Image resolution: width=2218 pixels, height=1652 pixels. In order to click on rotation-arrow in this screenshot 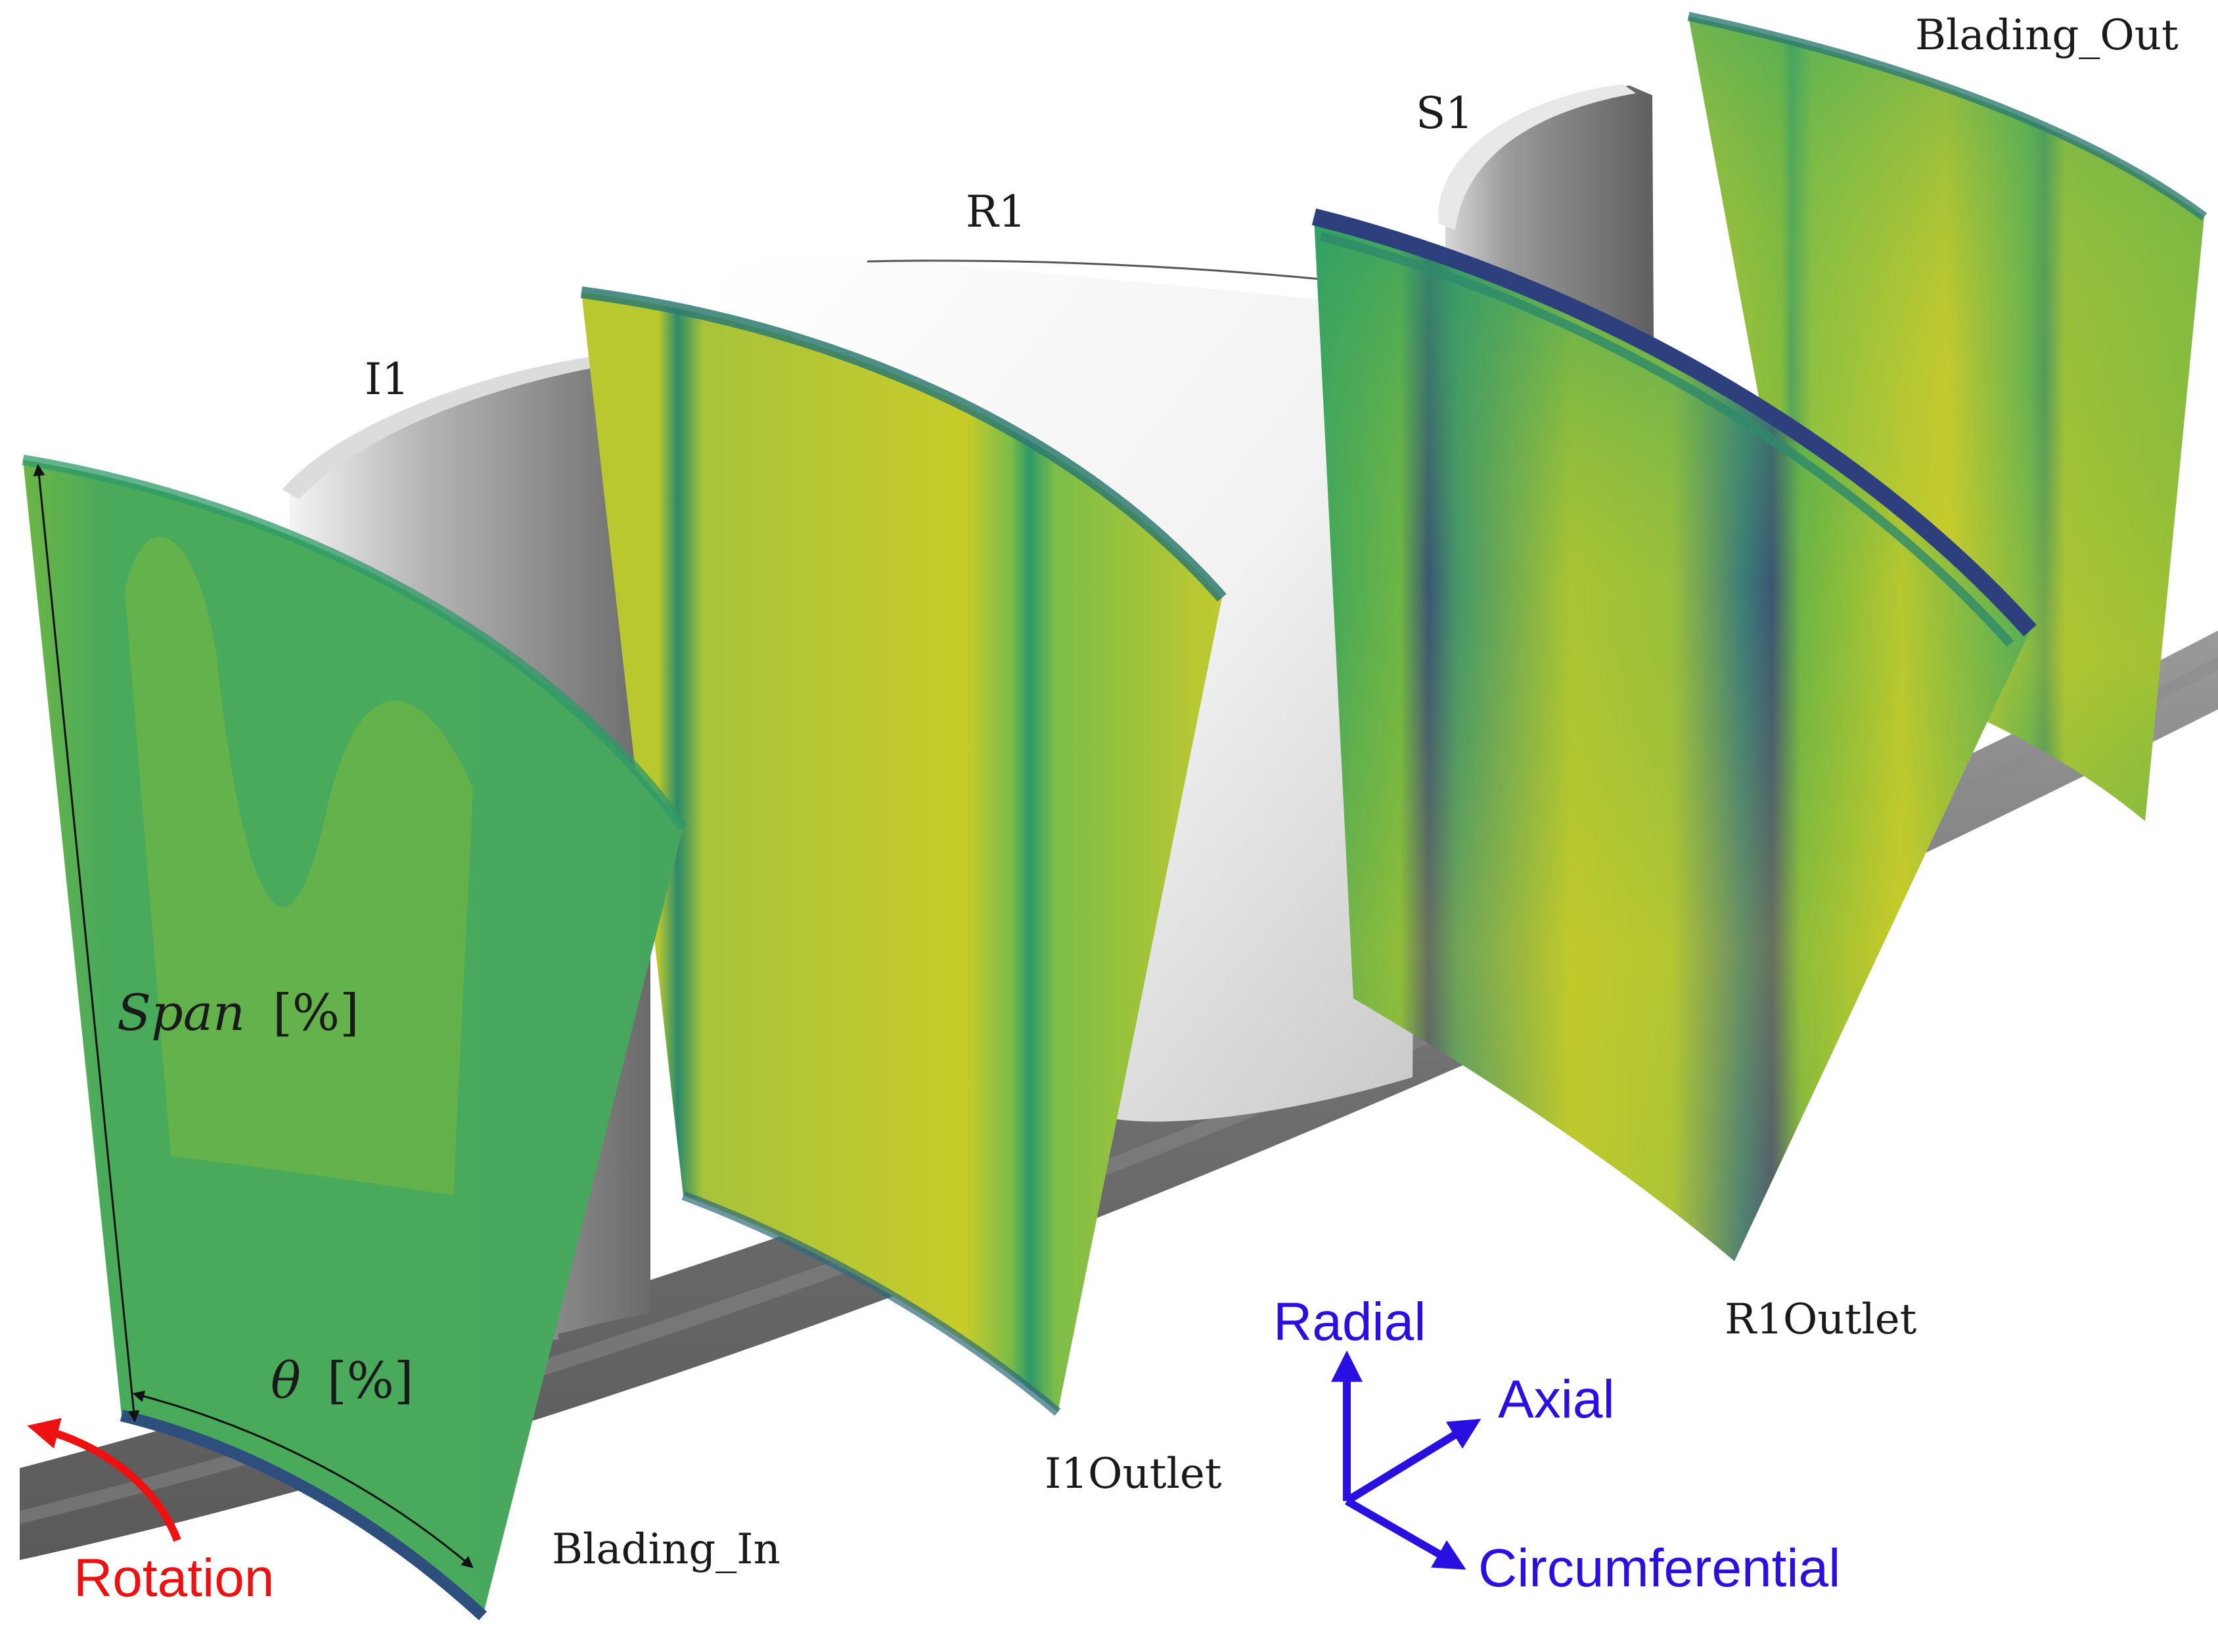, I will do `click(104, 1480)`.